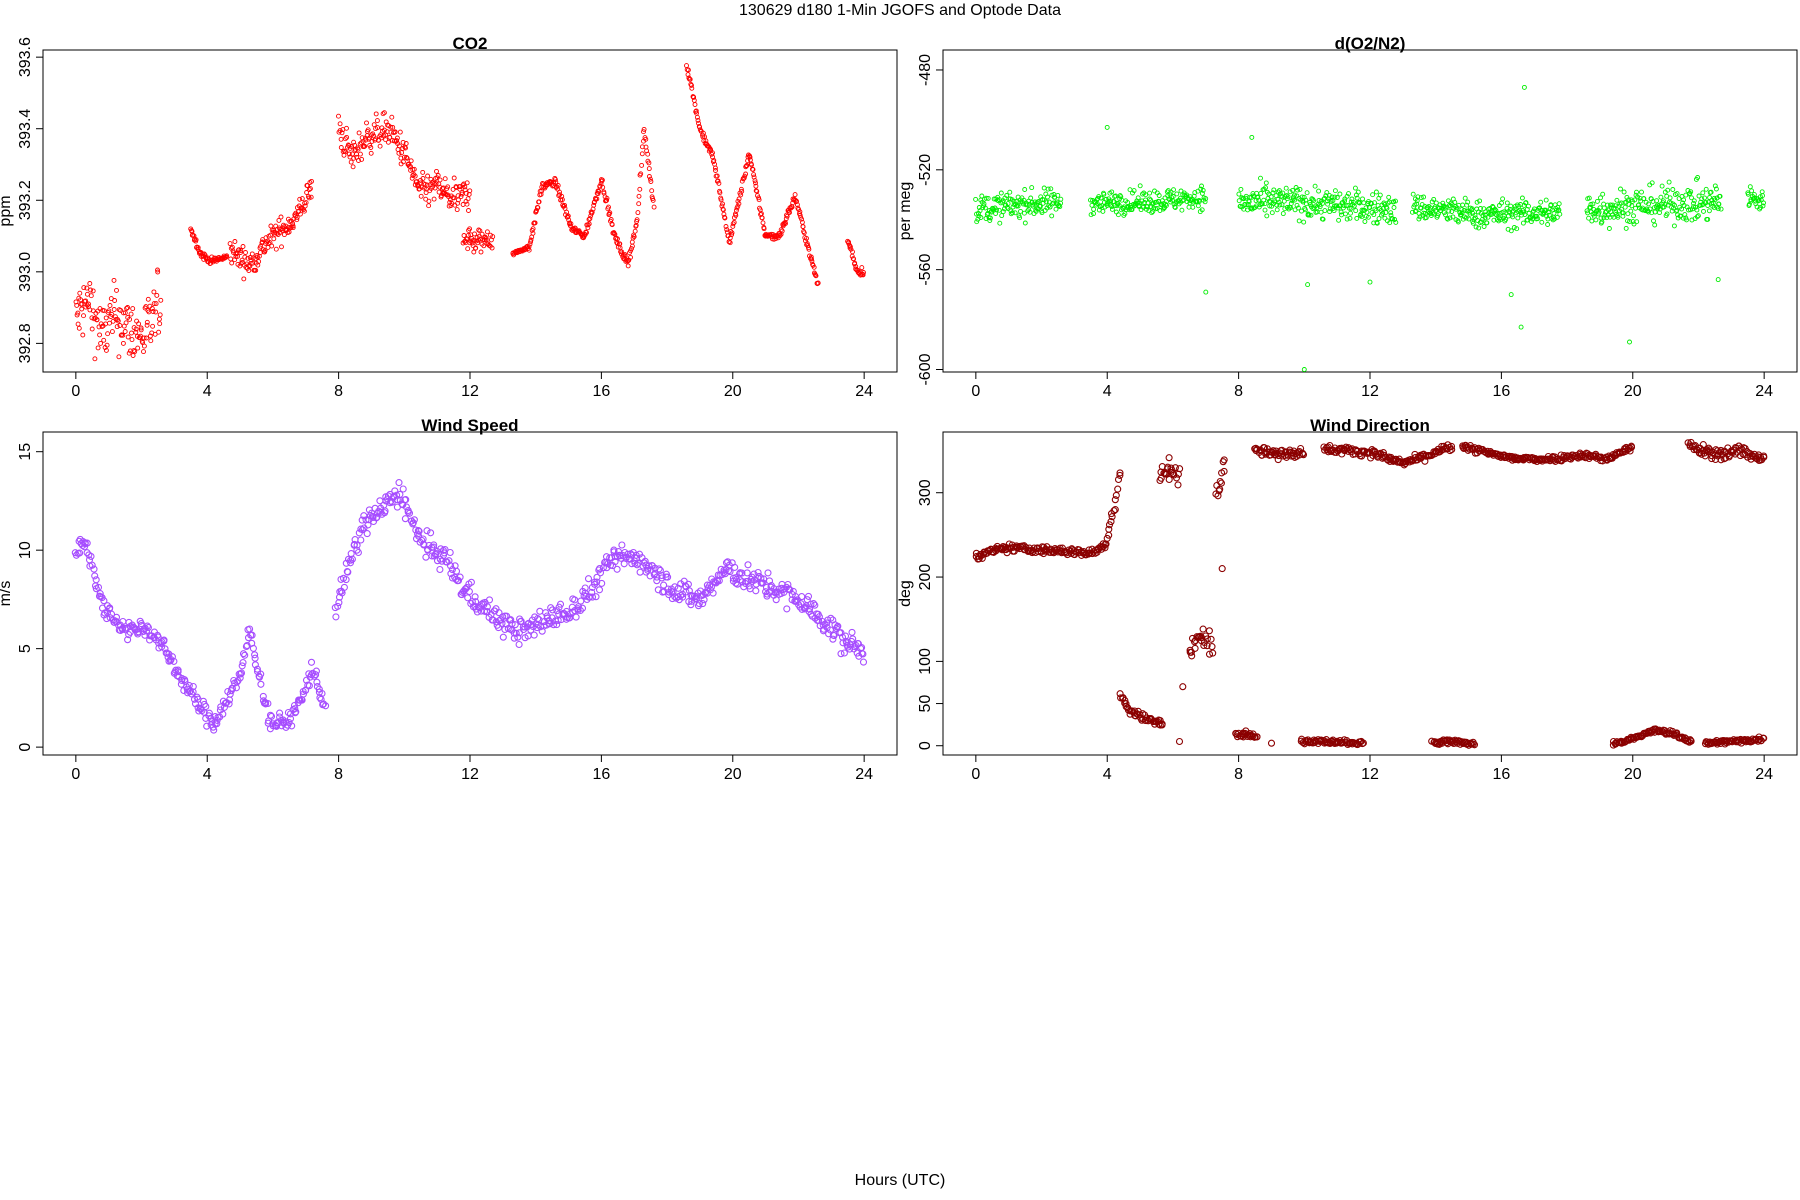  Describe the element at coordinates (469, 425) in the screenshot. I see `panel-title: Wind Speed` at that location.